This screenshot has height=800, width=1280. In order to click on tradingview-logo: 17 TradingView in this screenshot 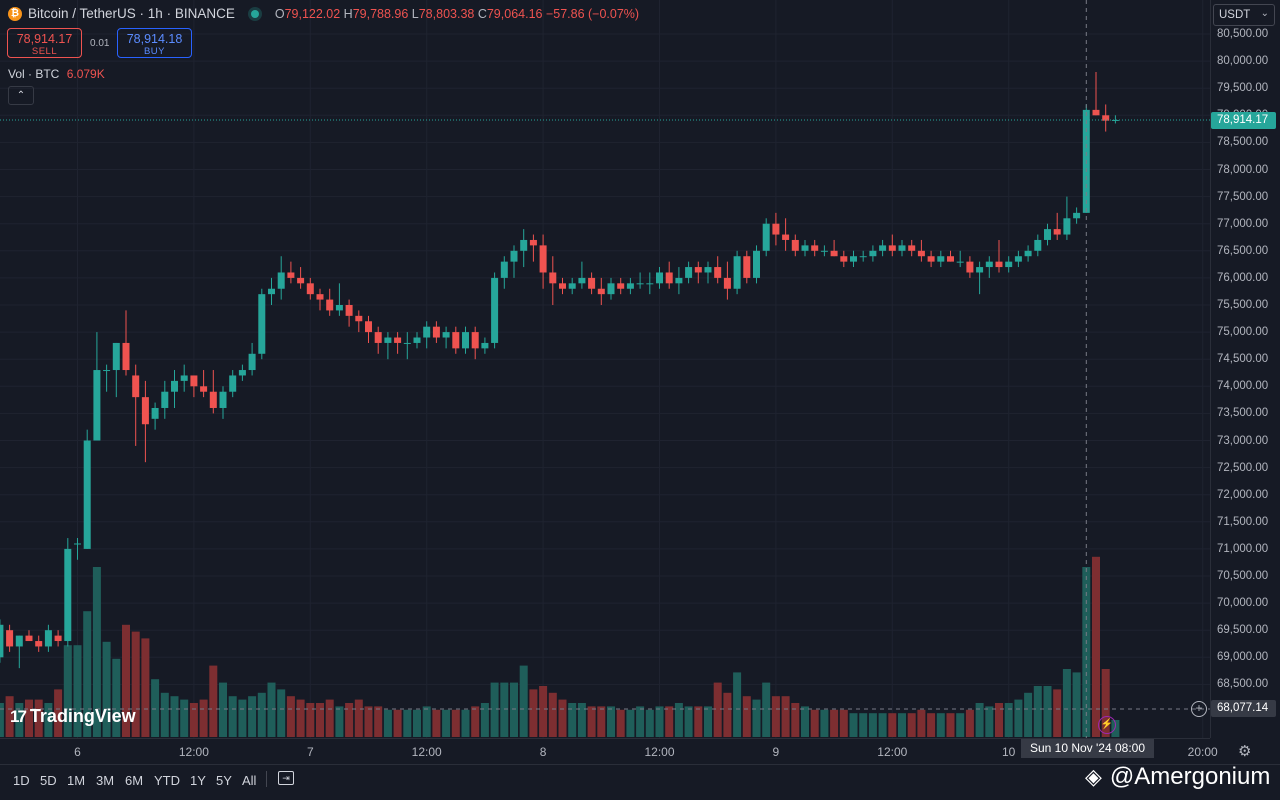, I will do `click(73, 716)`.